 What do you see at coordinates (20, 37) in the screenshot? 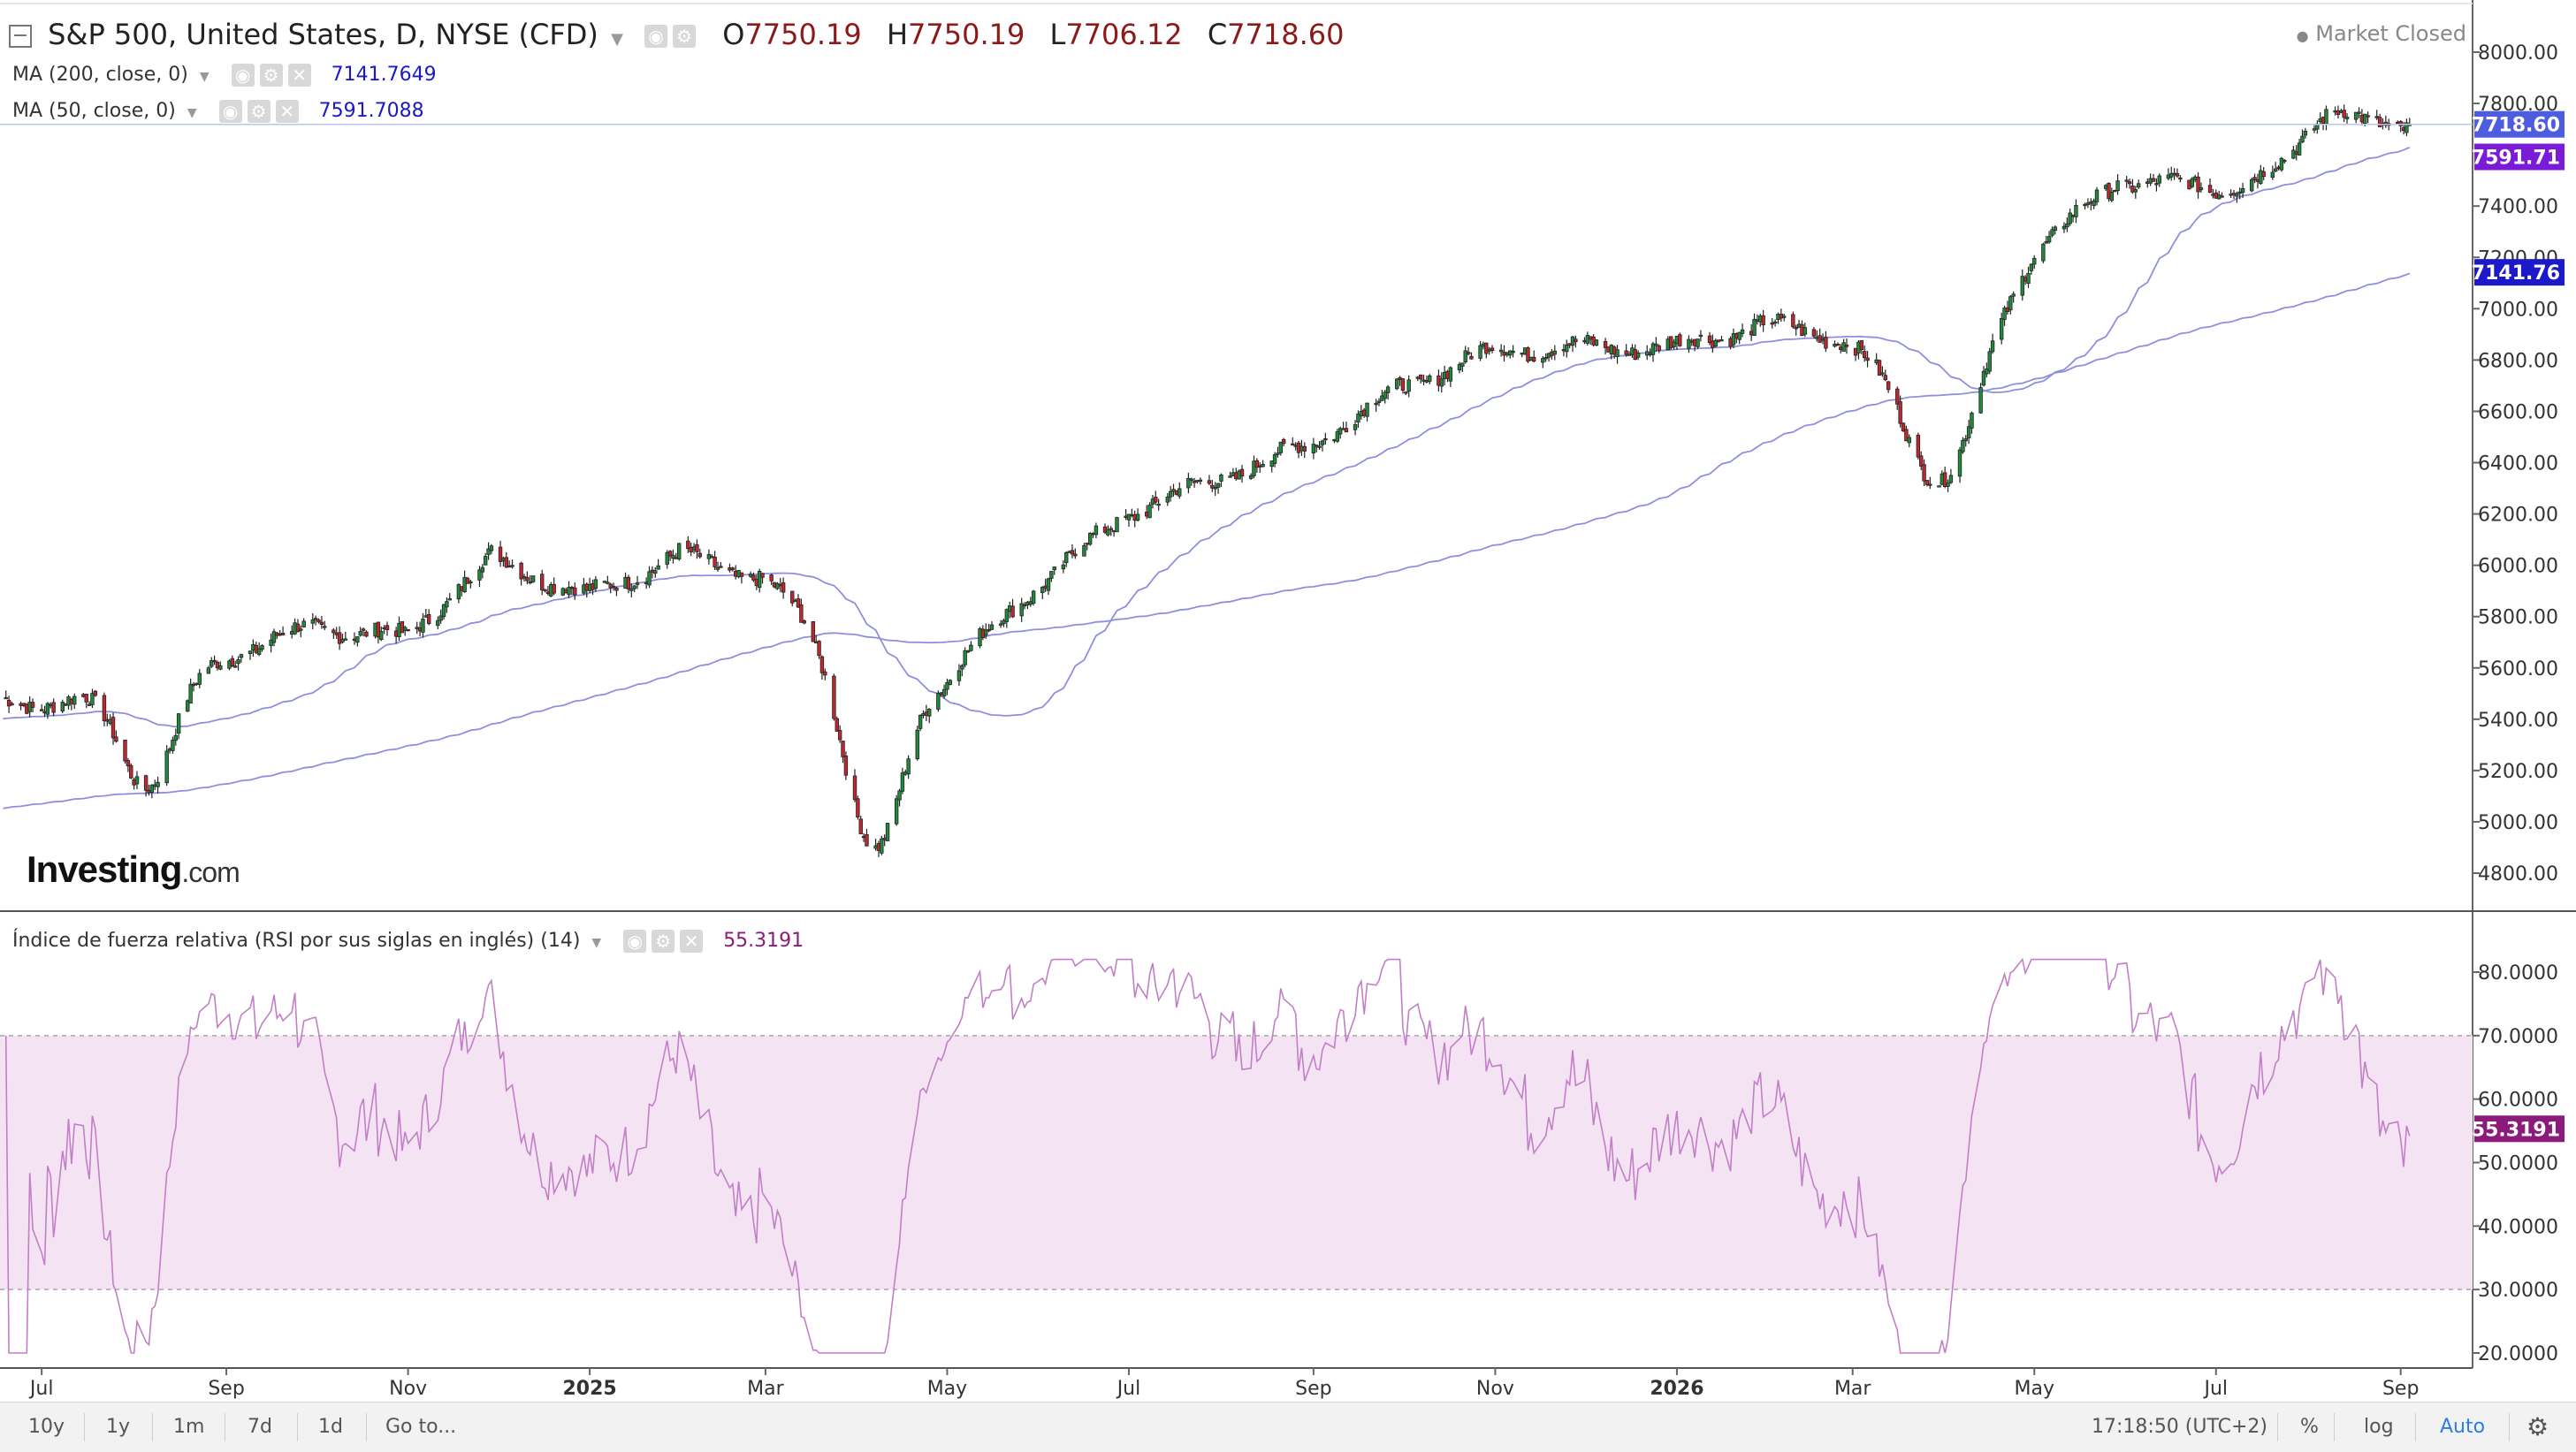
I see `collapse-icon` at bounding box center [20, 37].